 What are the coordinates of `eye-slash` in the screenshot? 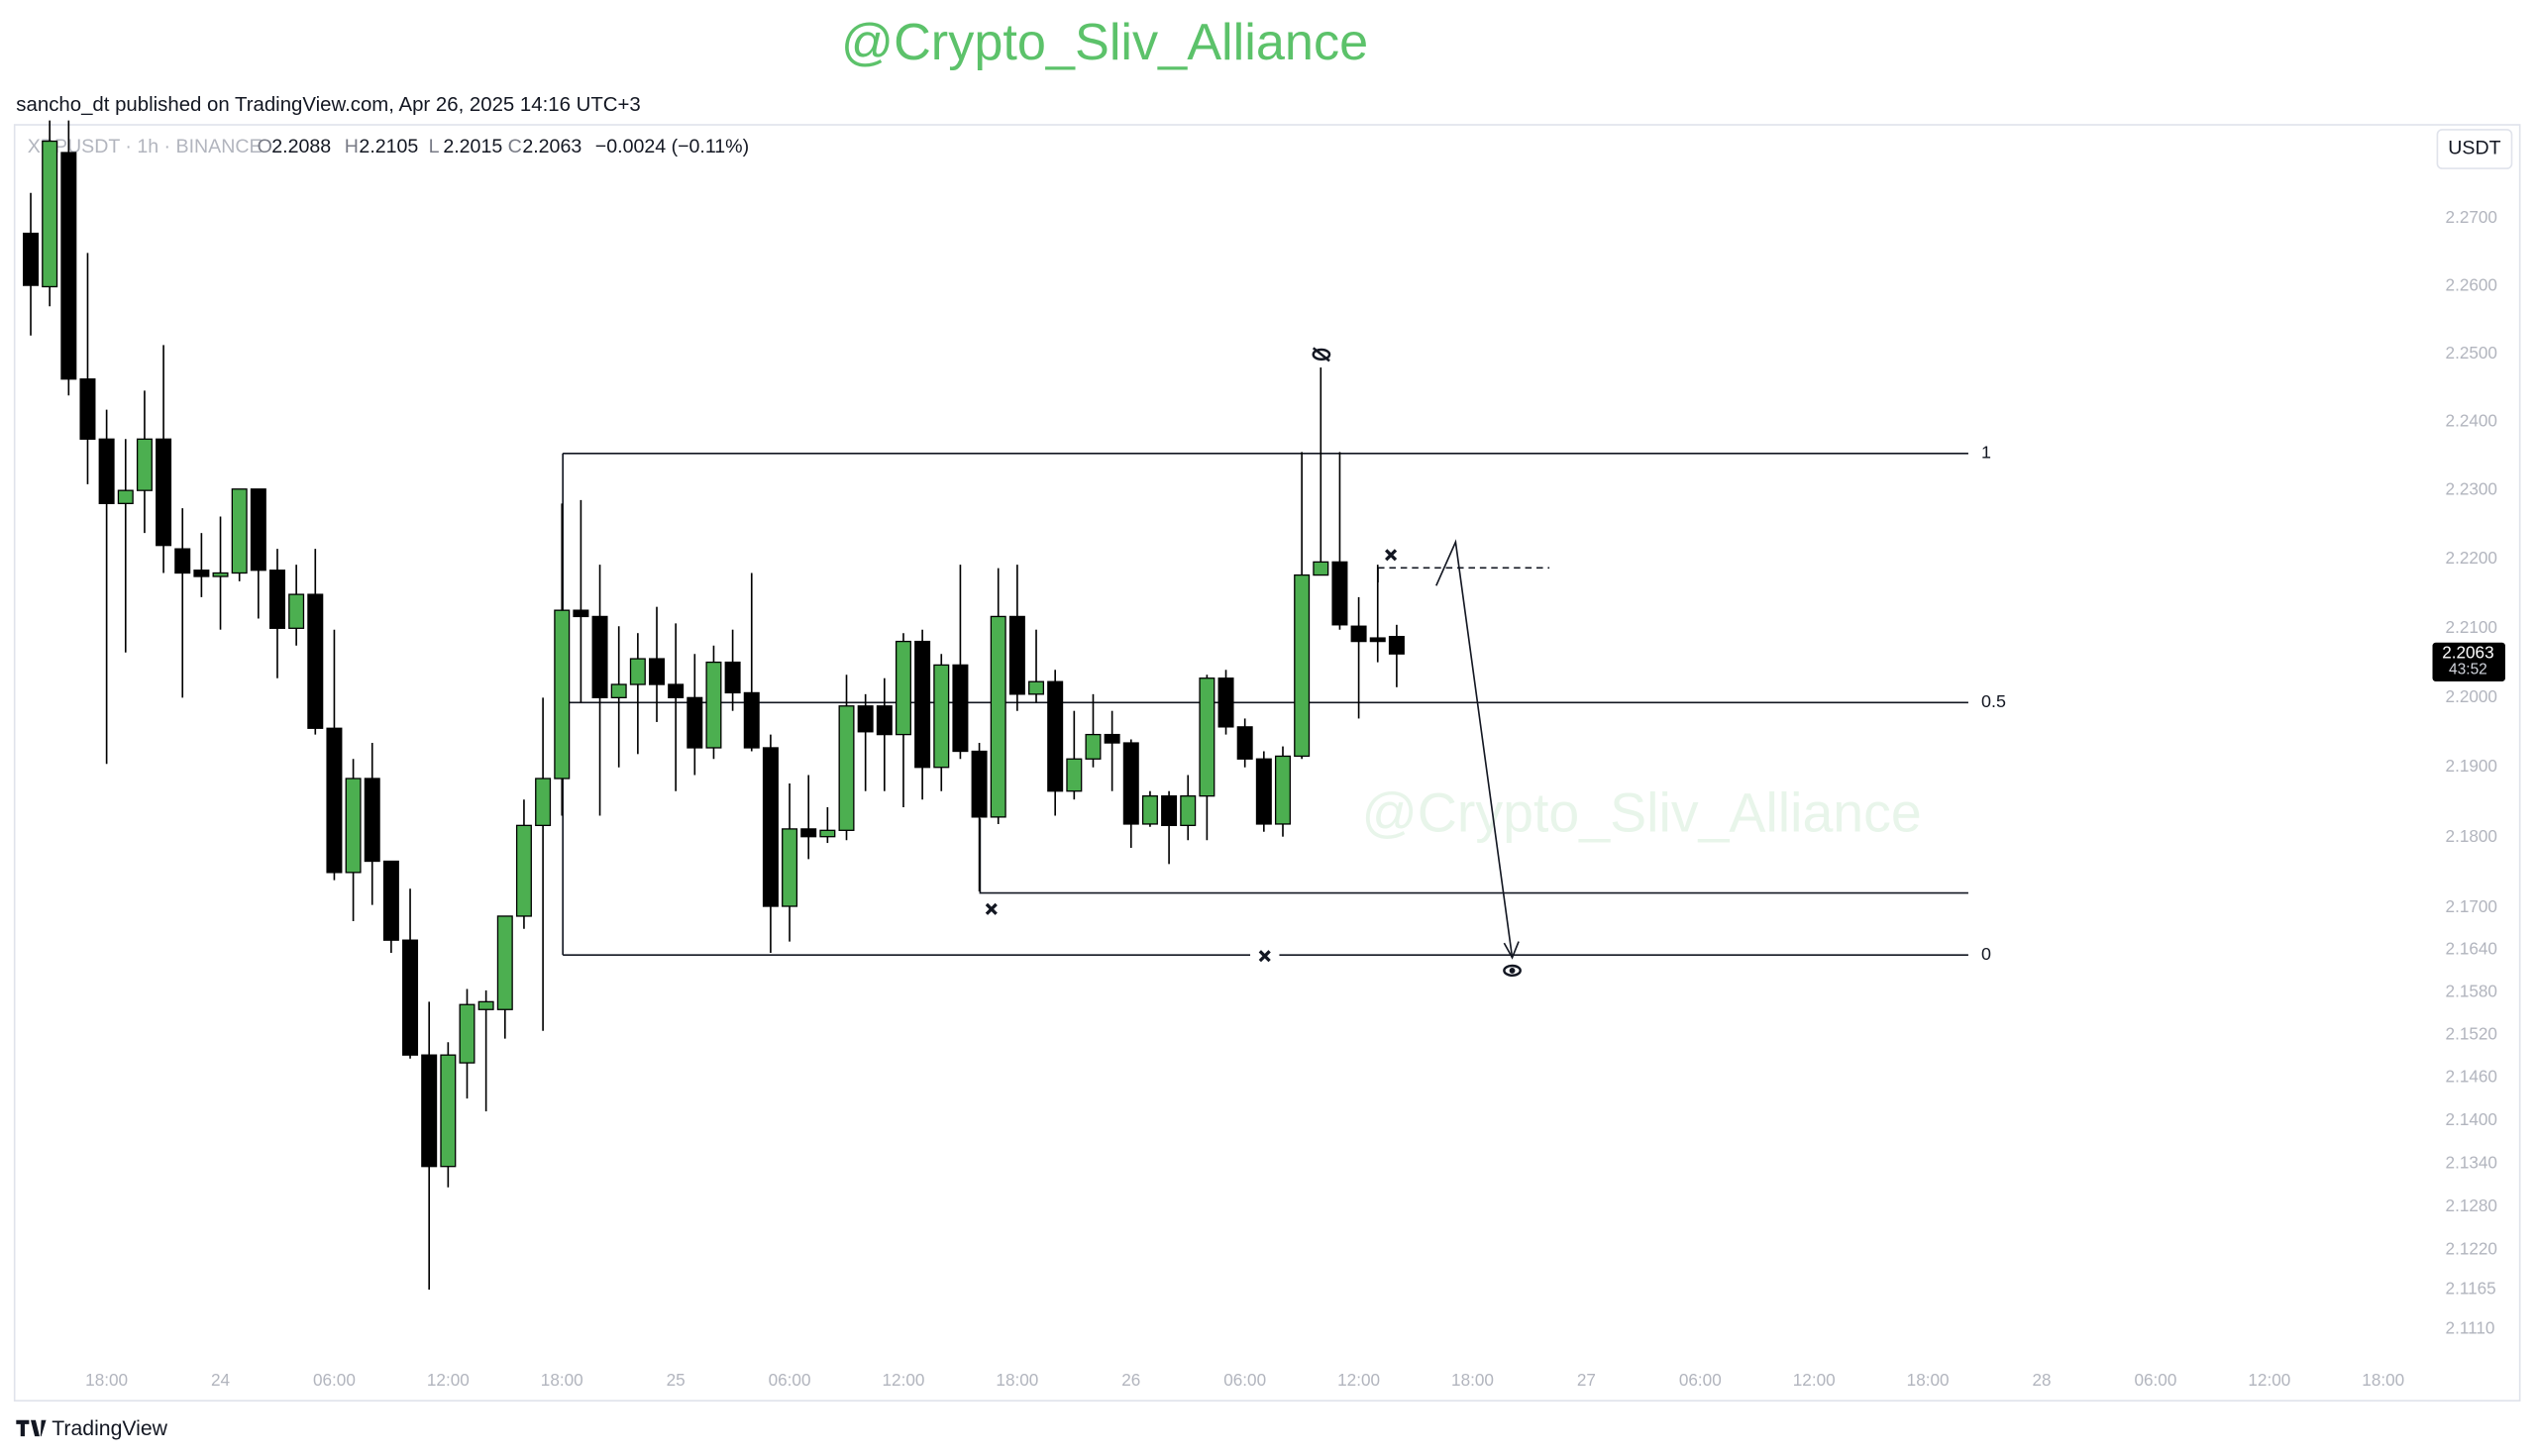 It's located at (1321, 355).